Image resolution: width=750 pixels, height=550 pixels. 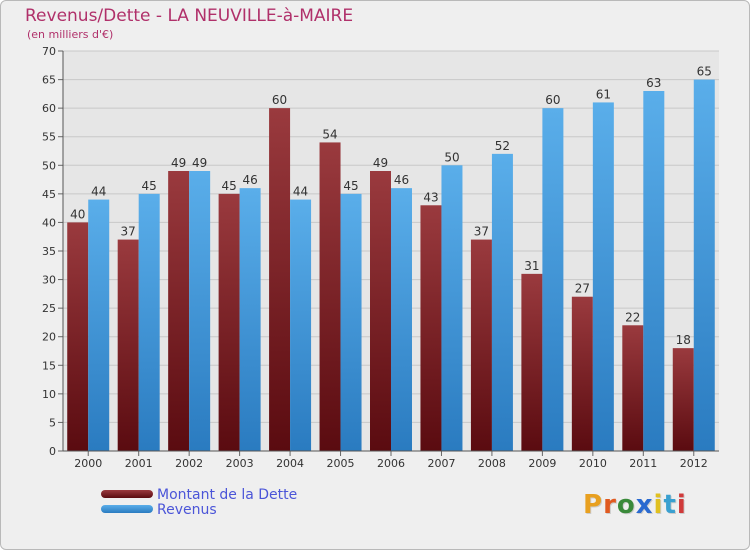 I want to click on x-tick-label: 2009, so click(x=542, y=463).